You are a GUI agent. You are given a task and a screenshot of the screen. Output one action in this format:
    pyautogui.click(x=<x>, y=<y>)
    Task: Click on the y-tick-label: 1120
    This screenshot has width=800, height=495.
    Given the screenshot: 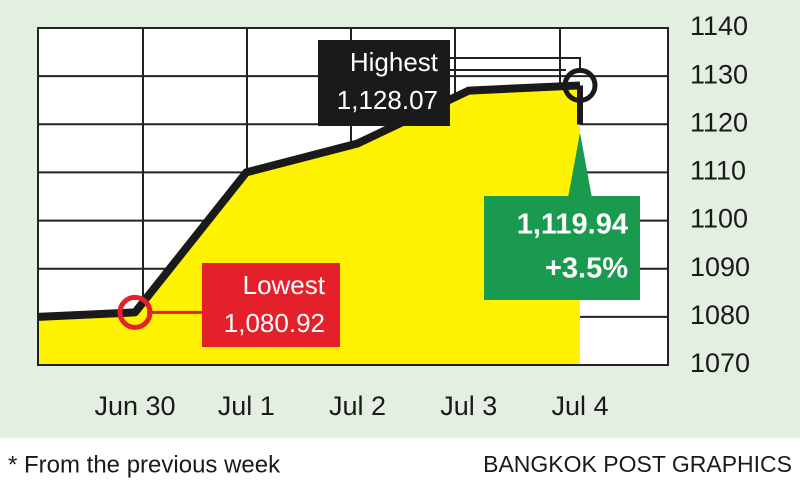 What is the action you would take?
    pyautogui.click(x=719, y=122)
    